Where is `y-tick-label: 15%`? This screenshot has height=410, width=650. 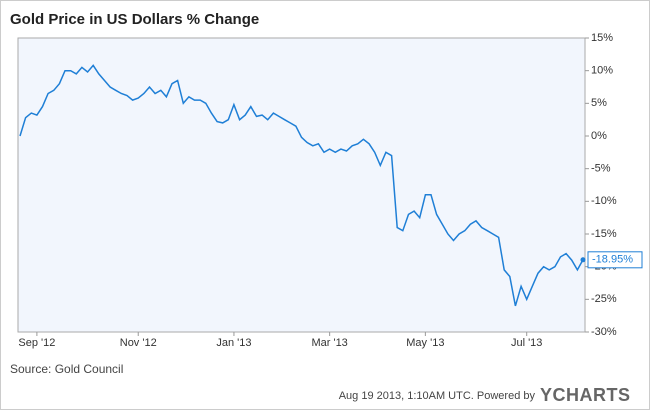
y-tick-label: 15% is located at coordinates (602, 38).